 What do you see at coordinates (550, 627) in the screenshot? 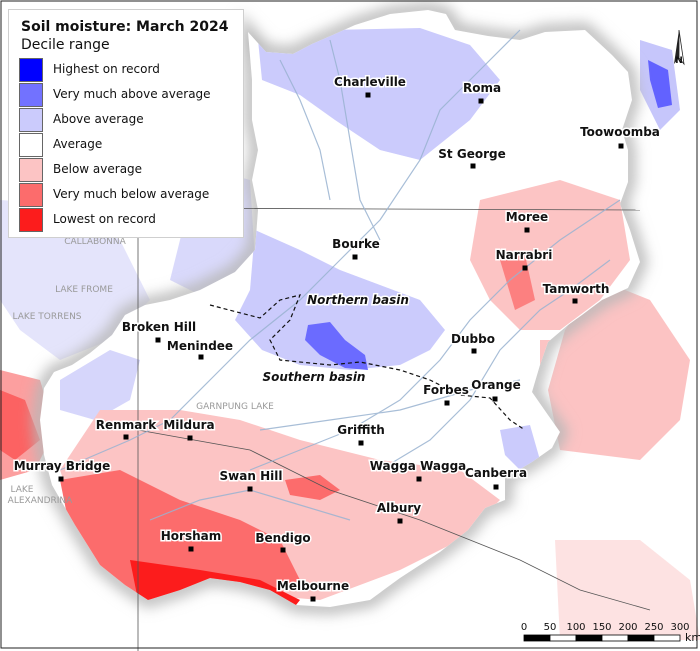
I see `scale-tick-label: 50` at bounding box center [550, 627].